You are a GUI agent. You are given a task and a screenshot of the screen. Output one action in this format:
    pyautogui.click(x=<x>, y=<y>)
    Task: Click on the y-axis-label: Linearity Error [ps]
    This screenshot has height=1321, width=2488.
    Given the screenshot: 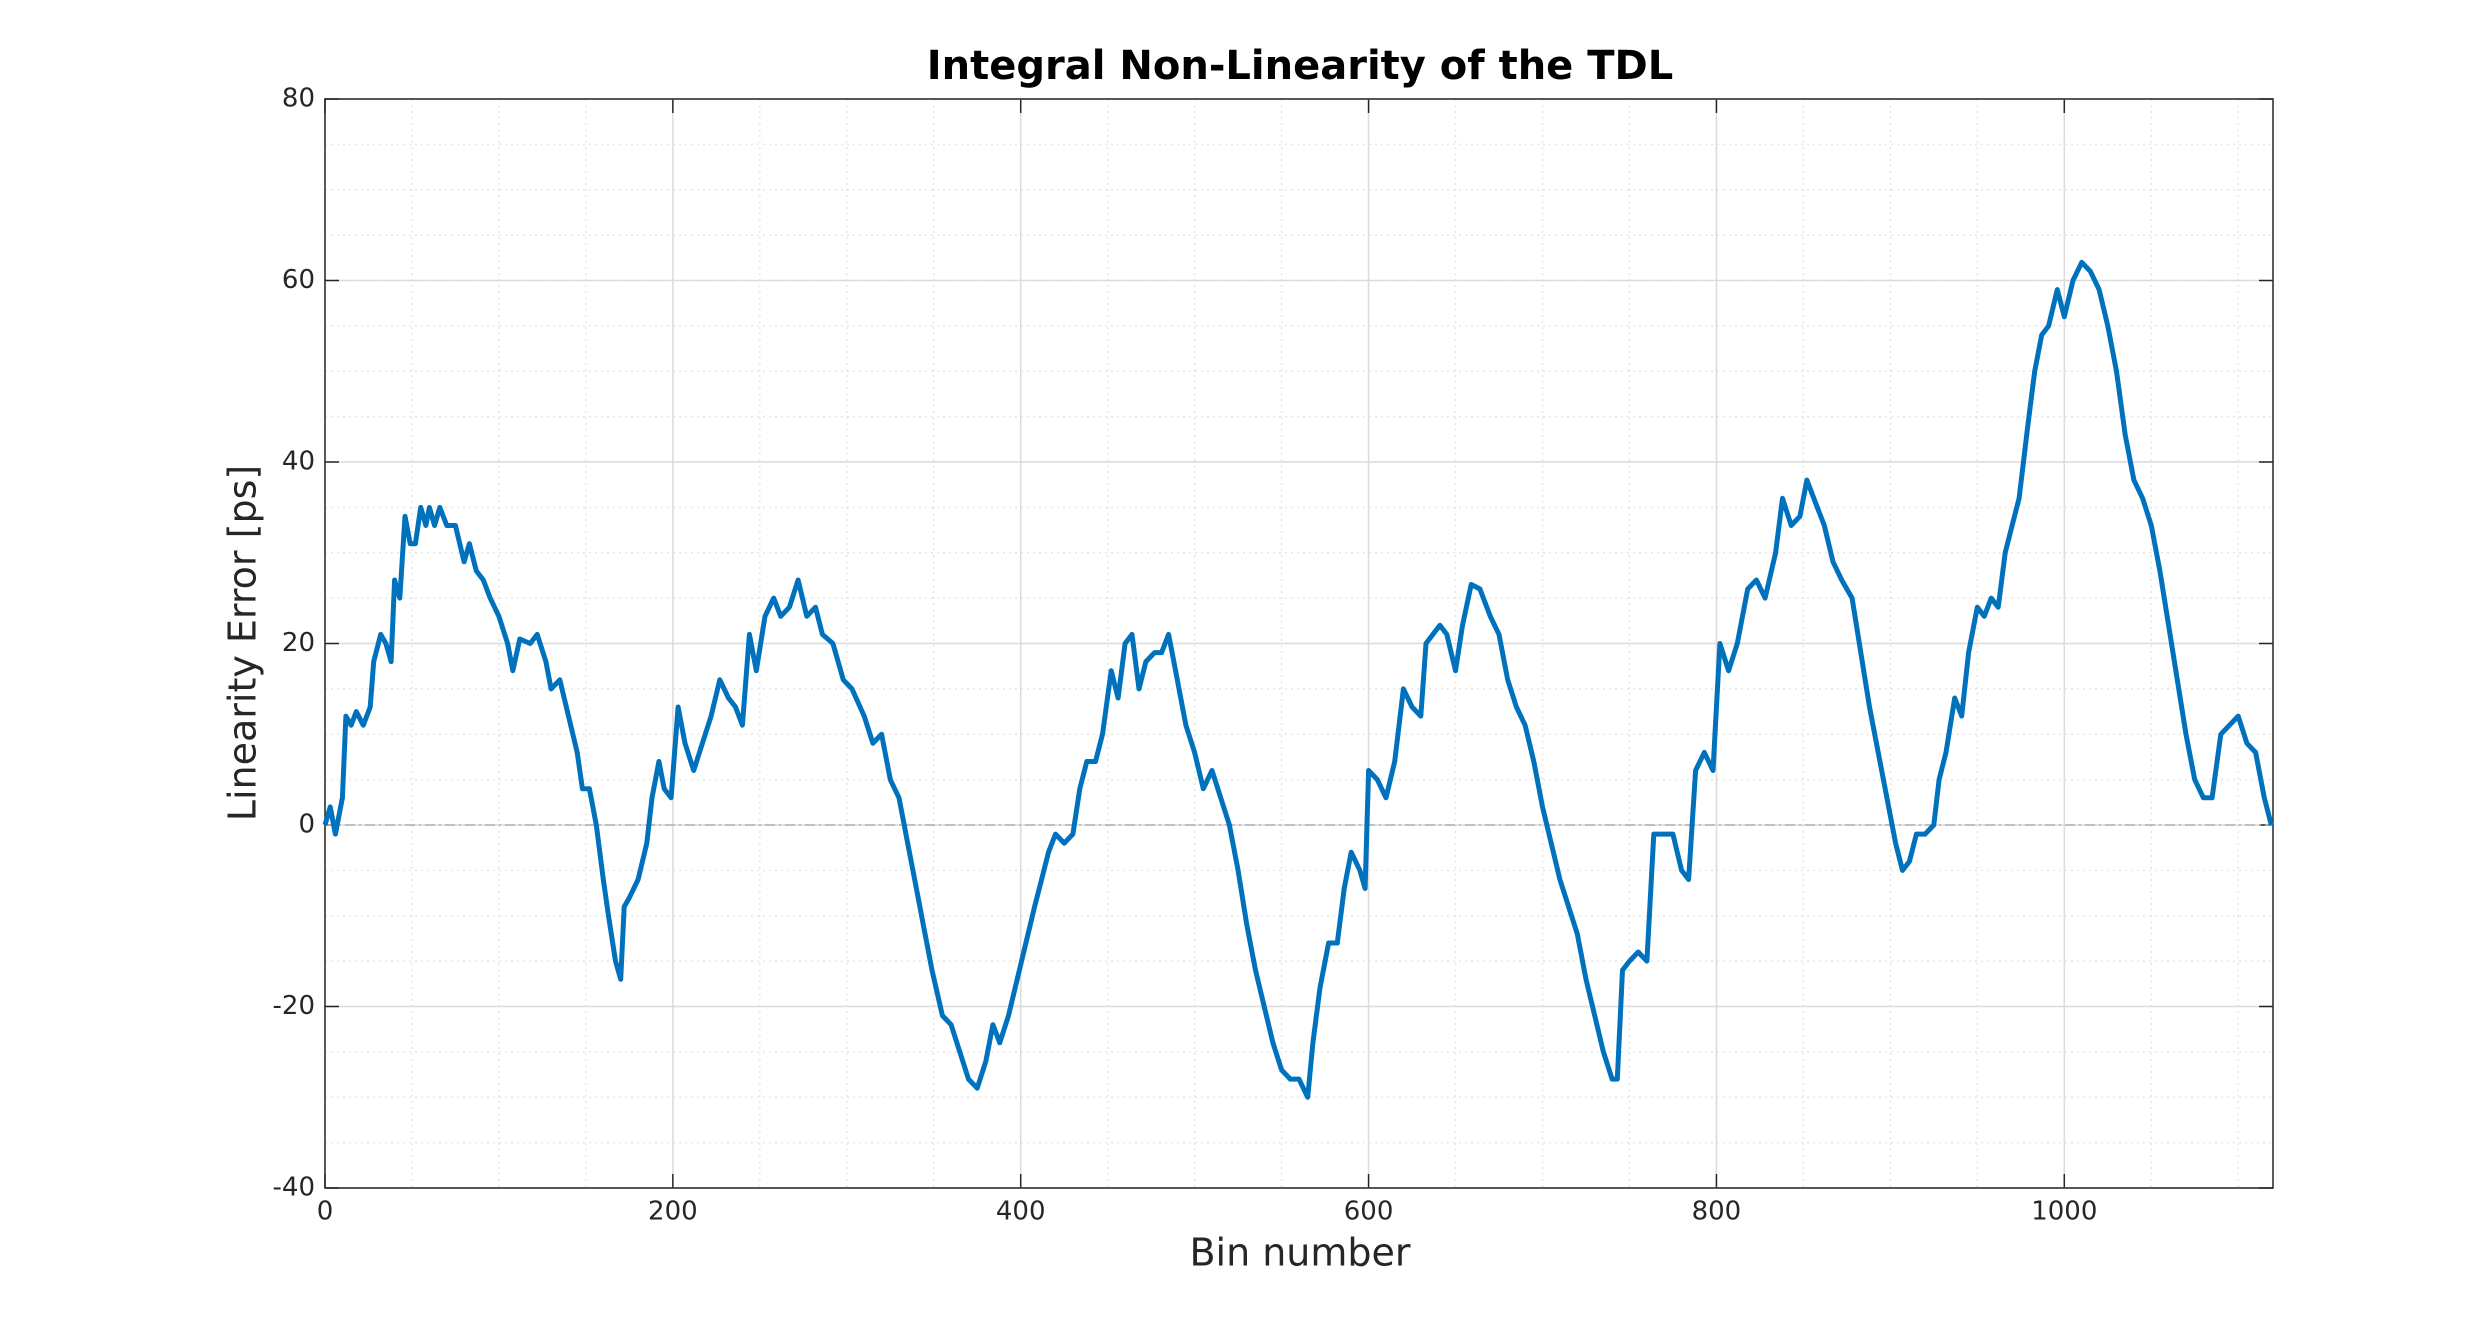 What is the action you would take?
    pyautogui.click(x=243, y=643)
    